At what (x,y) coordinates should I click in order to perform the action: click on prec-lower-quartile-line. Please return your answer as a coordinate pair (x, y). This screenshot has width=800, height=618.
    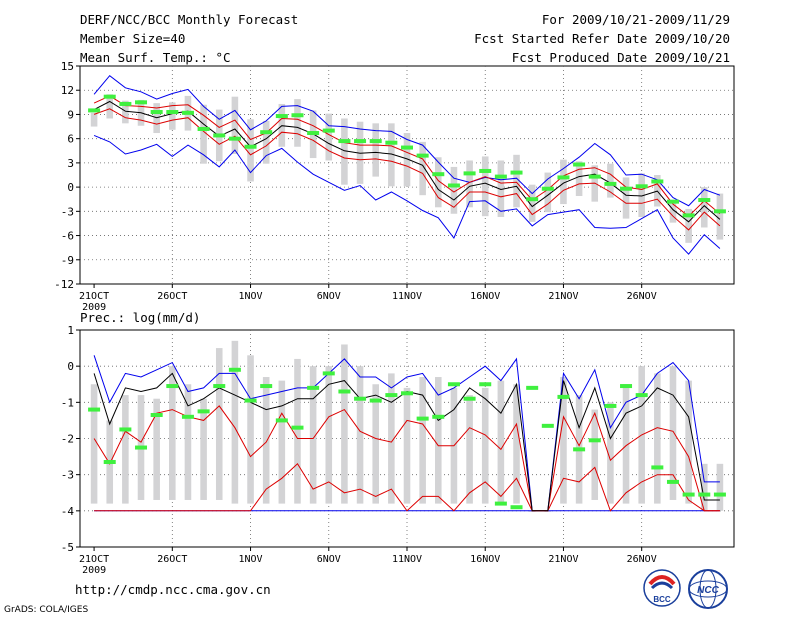
    Looking at the image, I should click on (407, 487).